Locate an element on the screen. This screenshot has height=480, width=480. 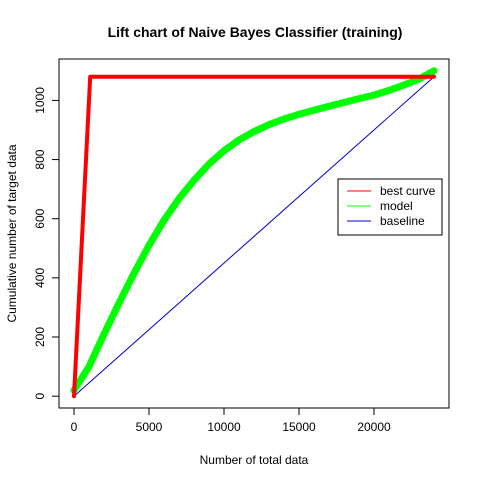
legend-label-model: model is located at coordinates (396, 206).